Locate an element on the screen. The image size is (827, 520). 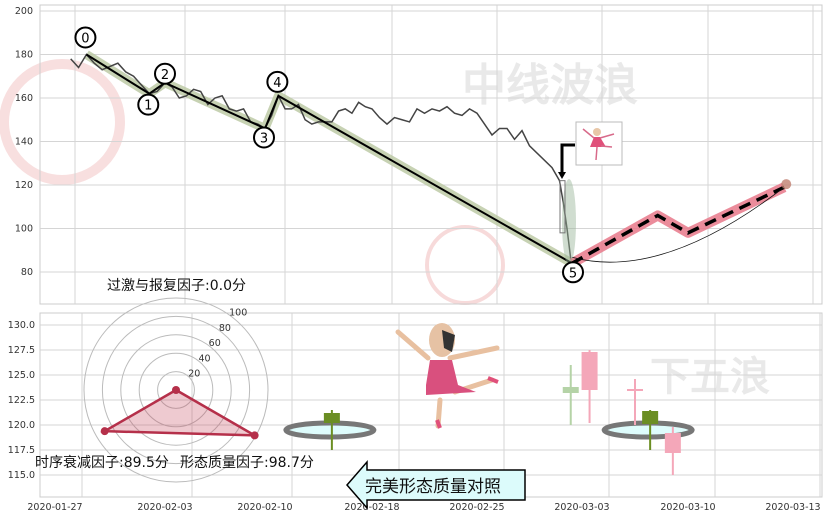
radar-label-time-decay: 时序衰减因子:89.5分 is located at coordinates (102, 462).